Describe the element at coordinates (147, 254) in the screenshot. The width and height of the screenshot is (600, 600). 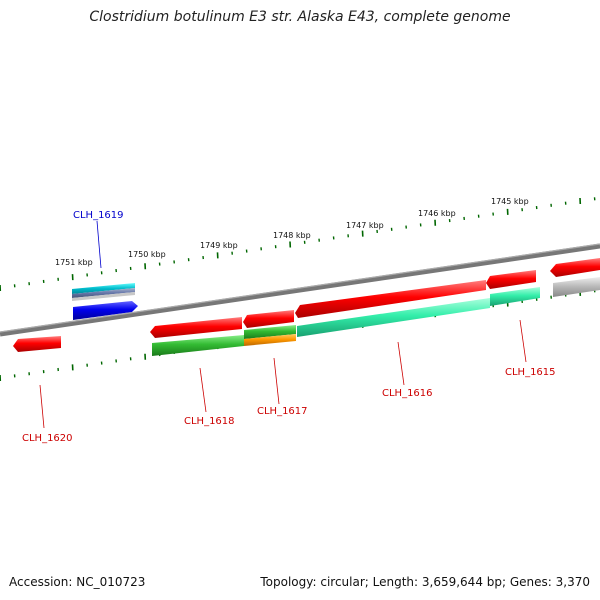
I see `kbp-label-1750: 1750 kbp` at that location.